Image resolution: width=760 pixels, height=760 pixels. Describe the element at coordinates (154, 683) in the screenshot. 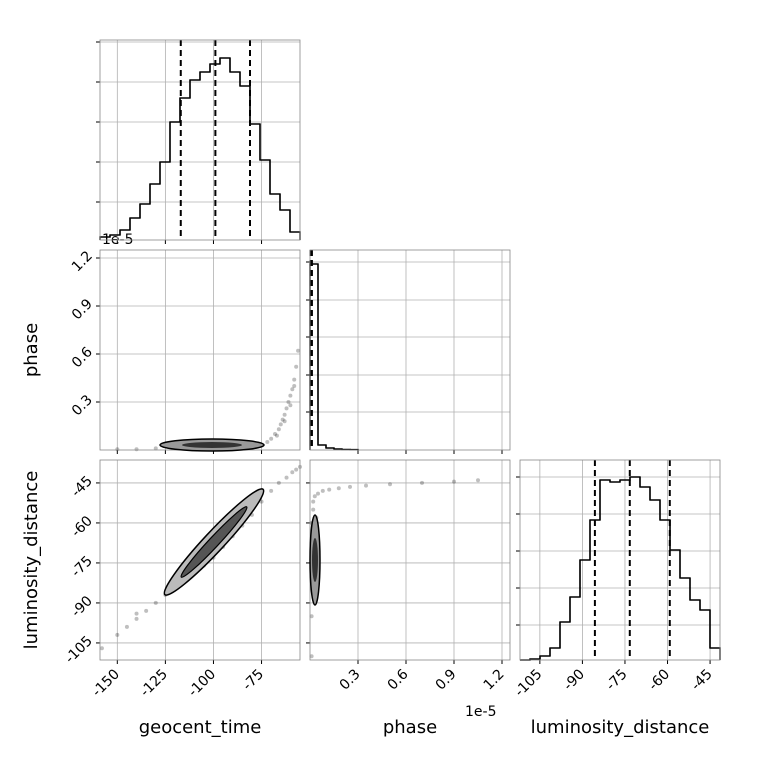

I see `x-tick-label: -125` at that location.